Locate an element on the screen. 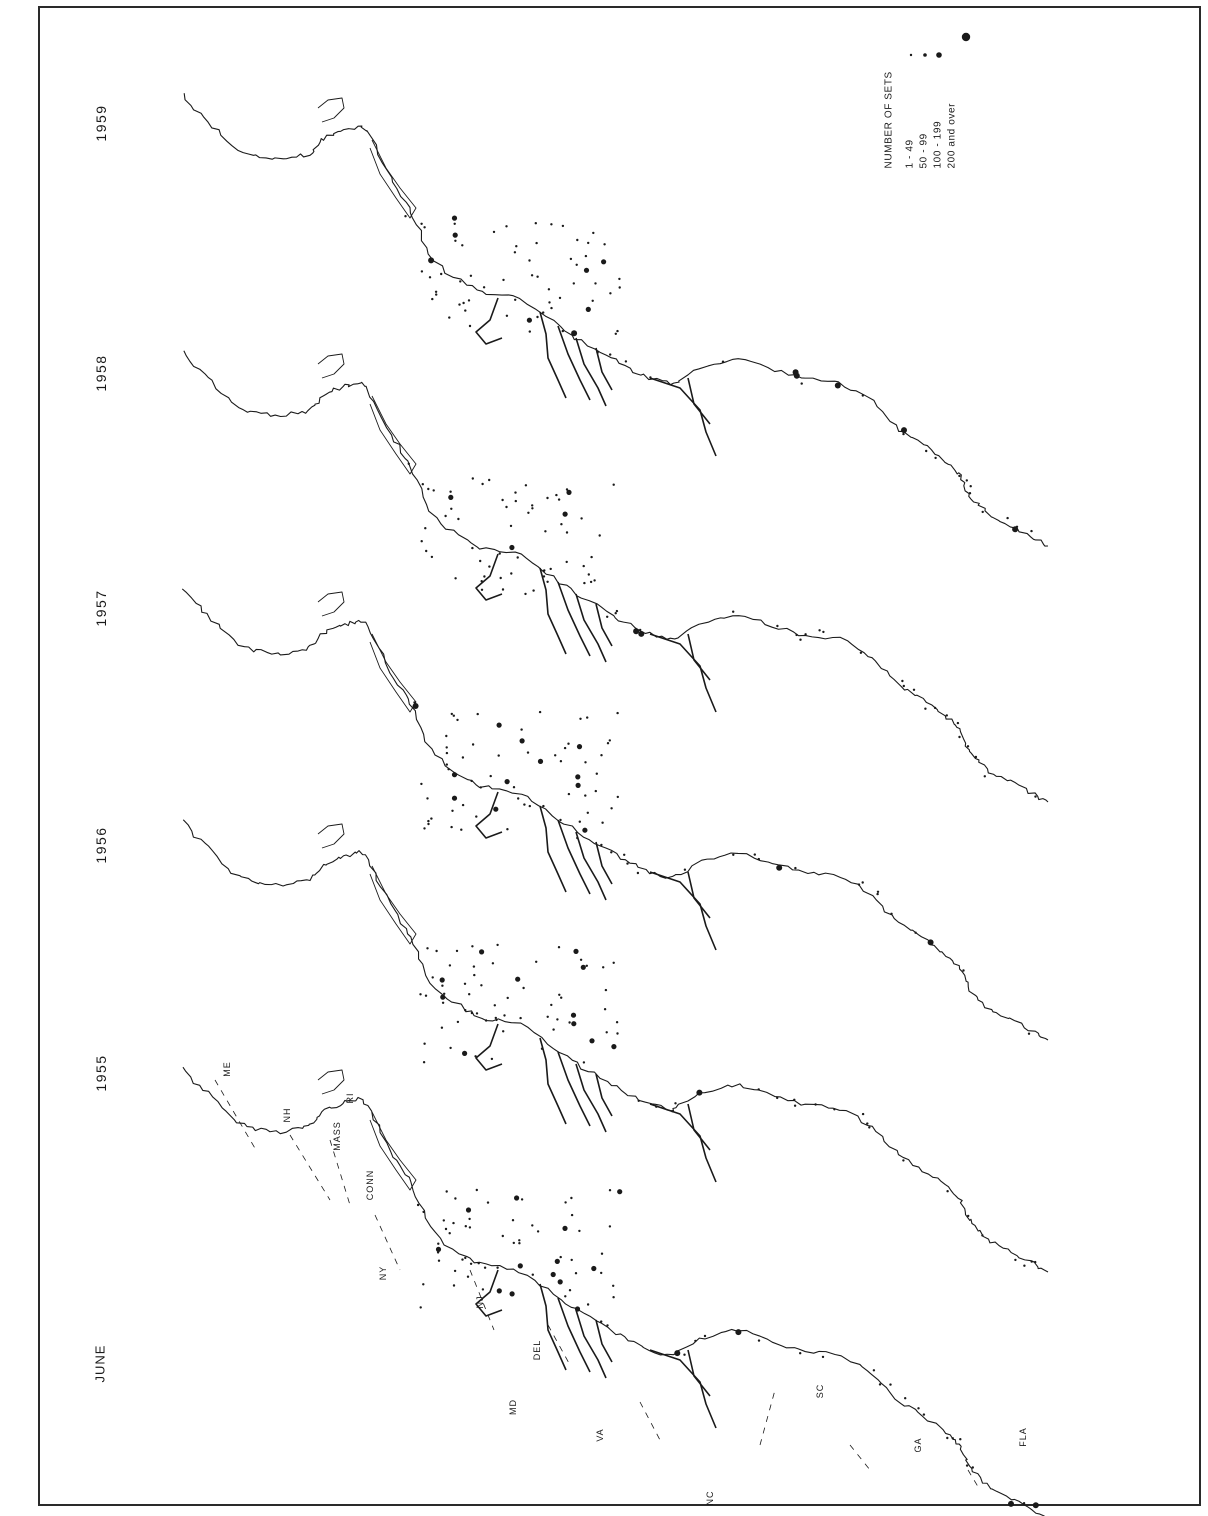 The image size is (1208, 1516). year-label-1959: 1959 is located at coordinates (101, 123).